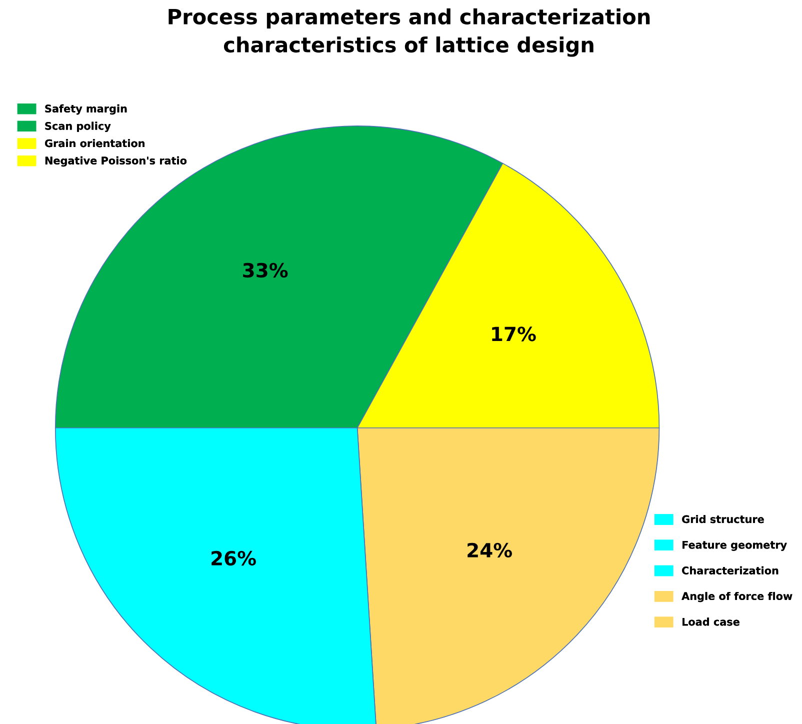 The image size is (802, 724). I want to click on category-label: Scan policy, so click(78, 127).